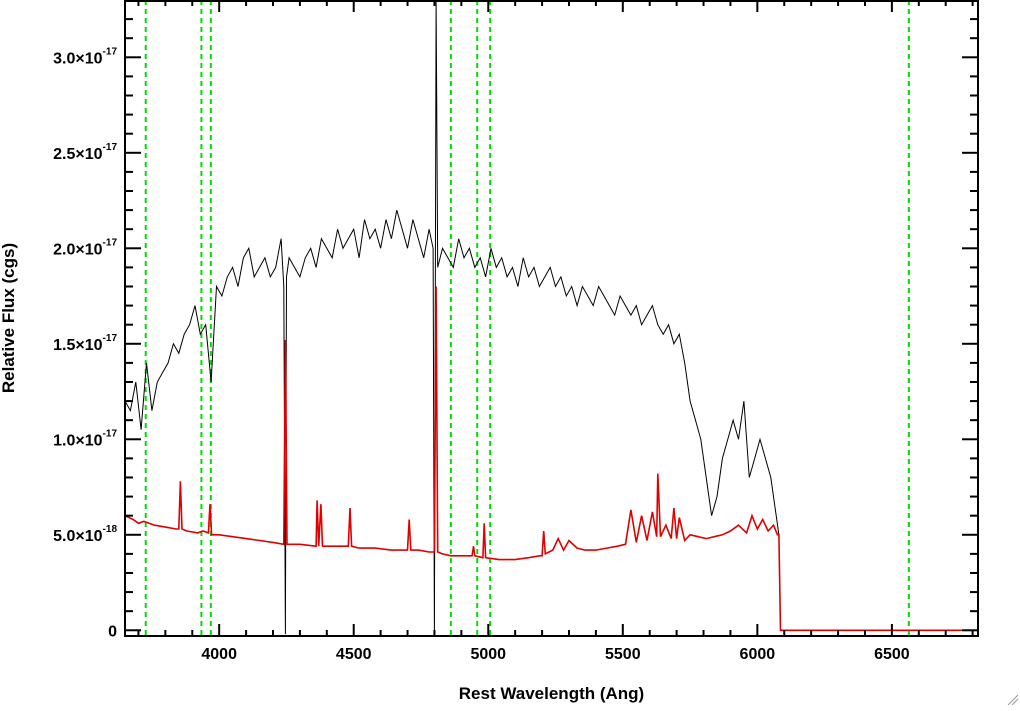 The height and width of the screenshot is (711, 1020). I want to click on y-tick-label: 1.5×10⁻¹⁷, so click(85, 343).